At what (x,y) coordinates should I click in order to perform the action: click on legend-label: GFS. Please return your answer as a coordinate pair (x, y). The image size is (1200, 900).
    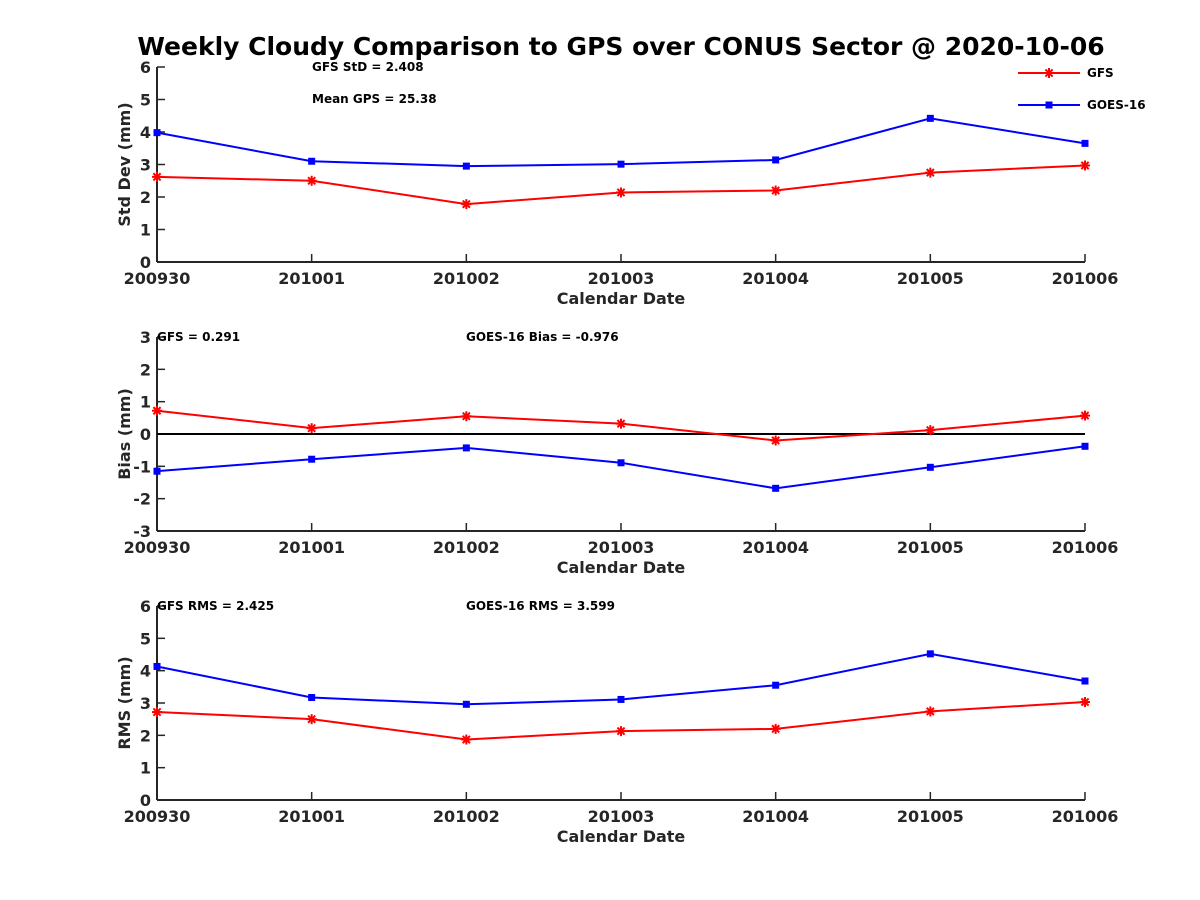
    Looking at the image, I should click on (1100, 73).